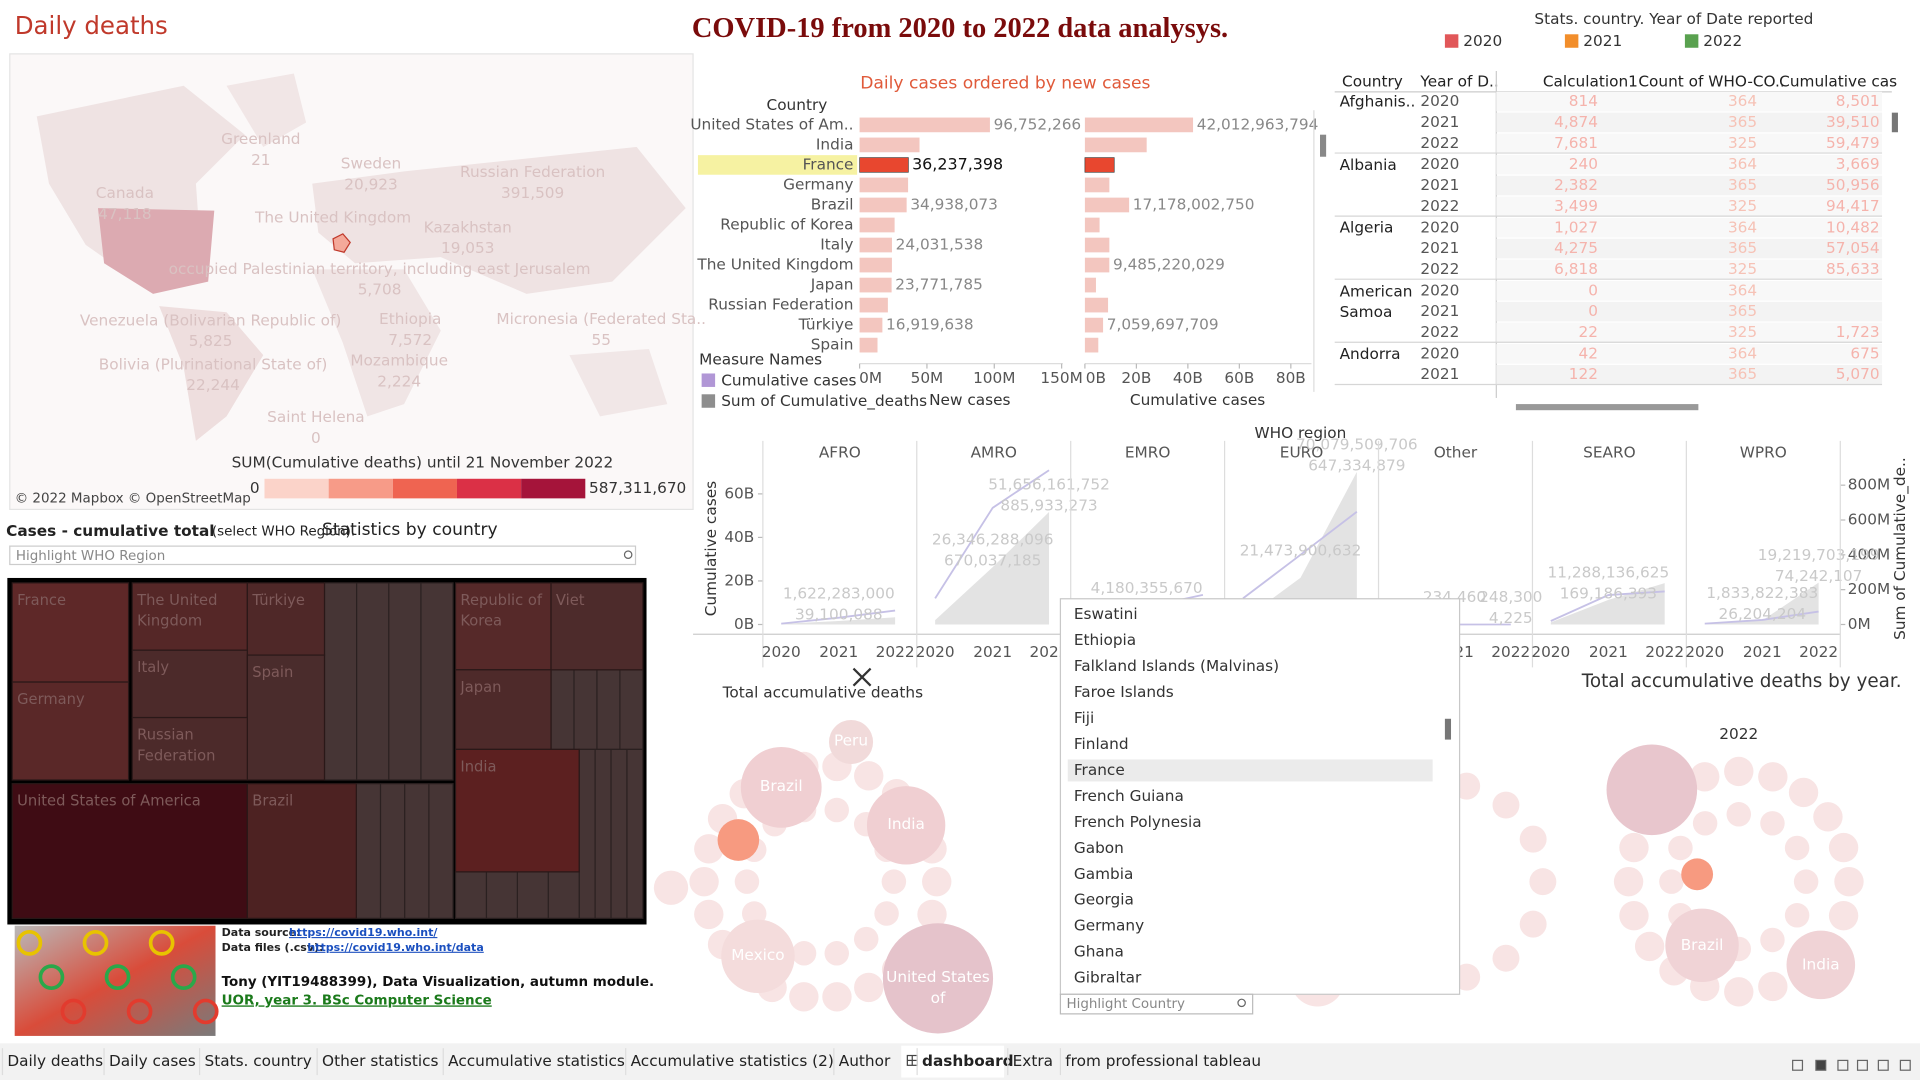 The image size is (1920, 1080). Describe the element at coordinates (1302, 453) in the screenshot. I see `region-name: EURO` at that location.